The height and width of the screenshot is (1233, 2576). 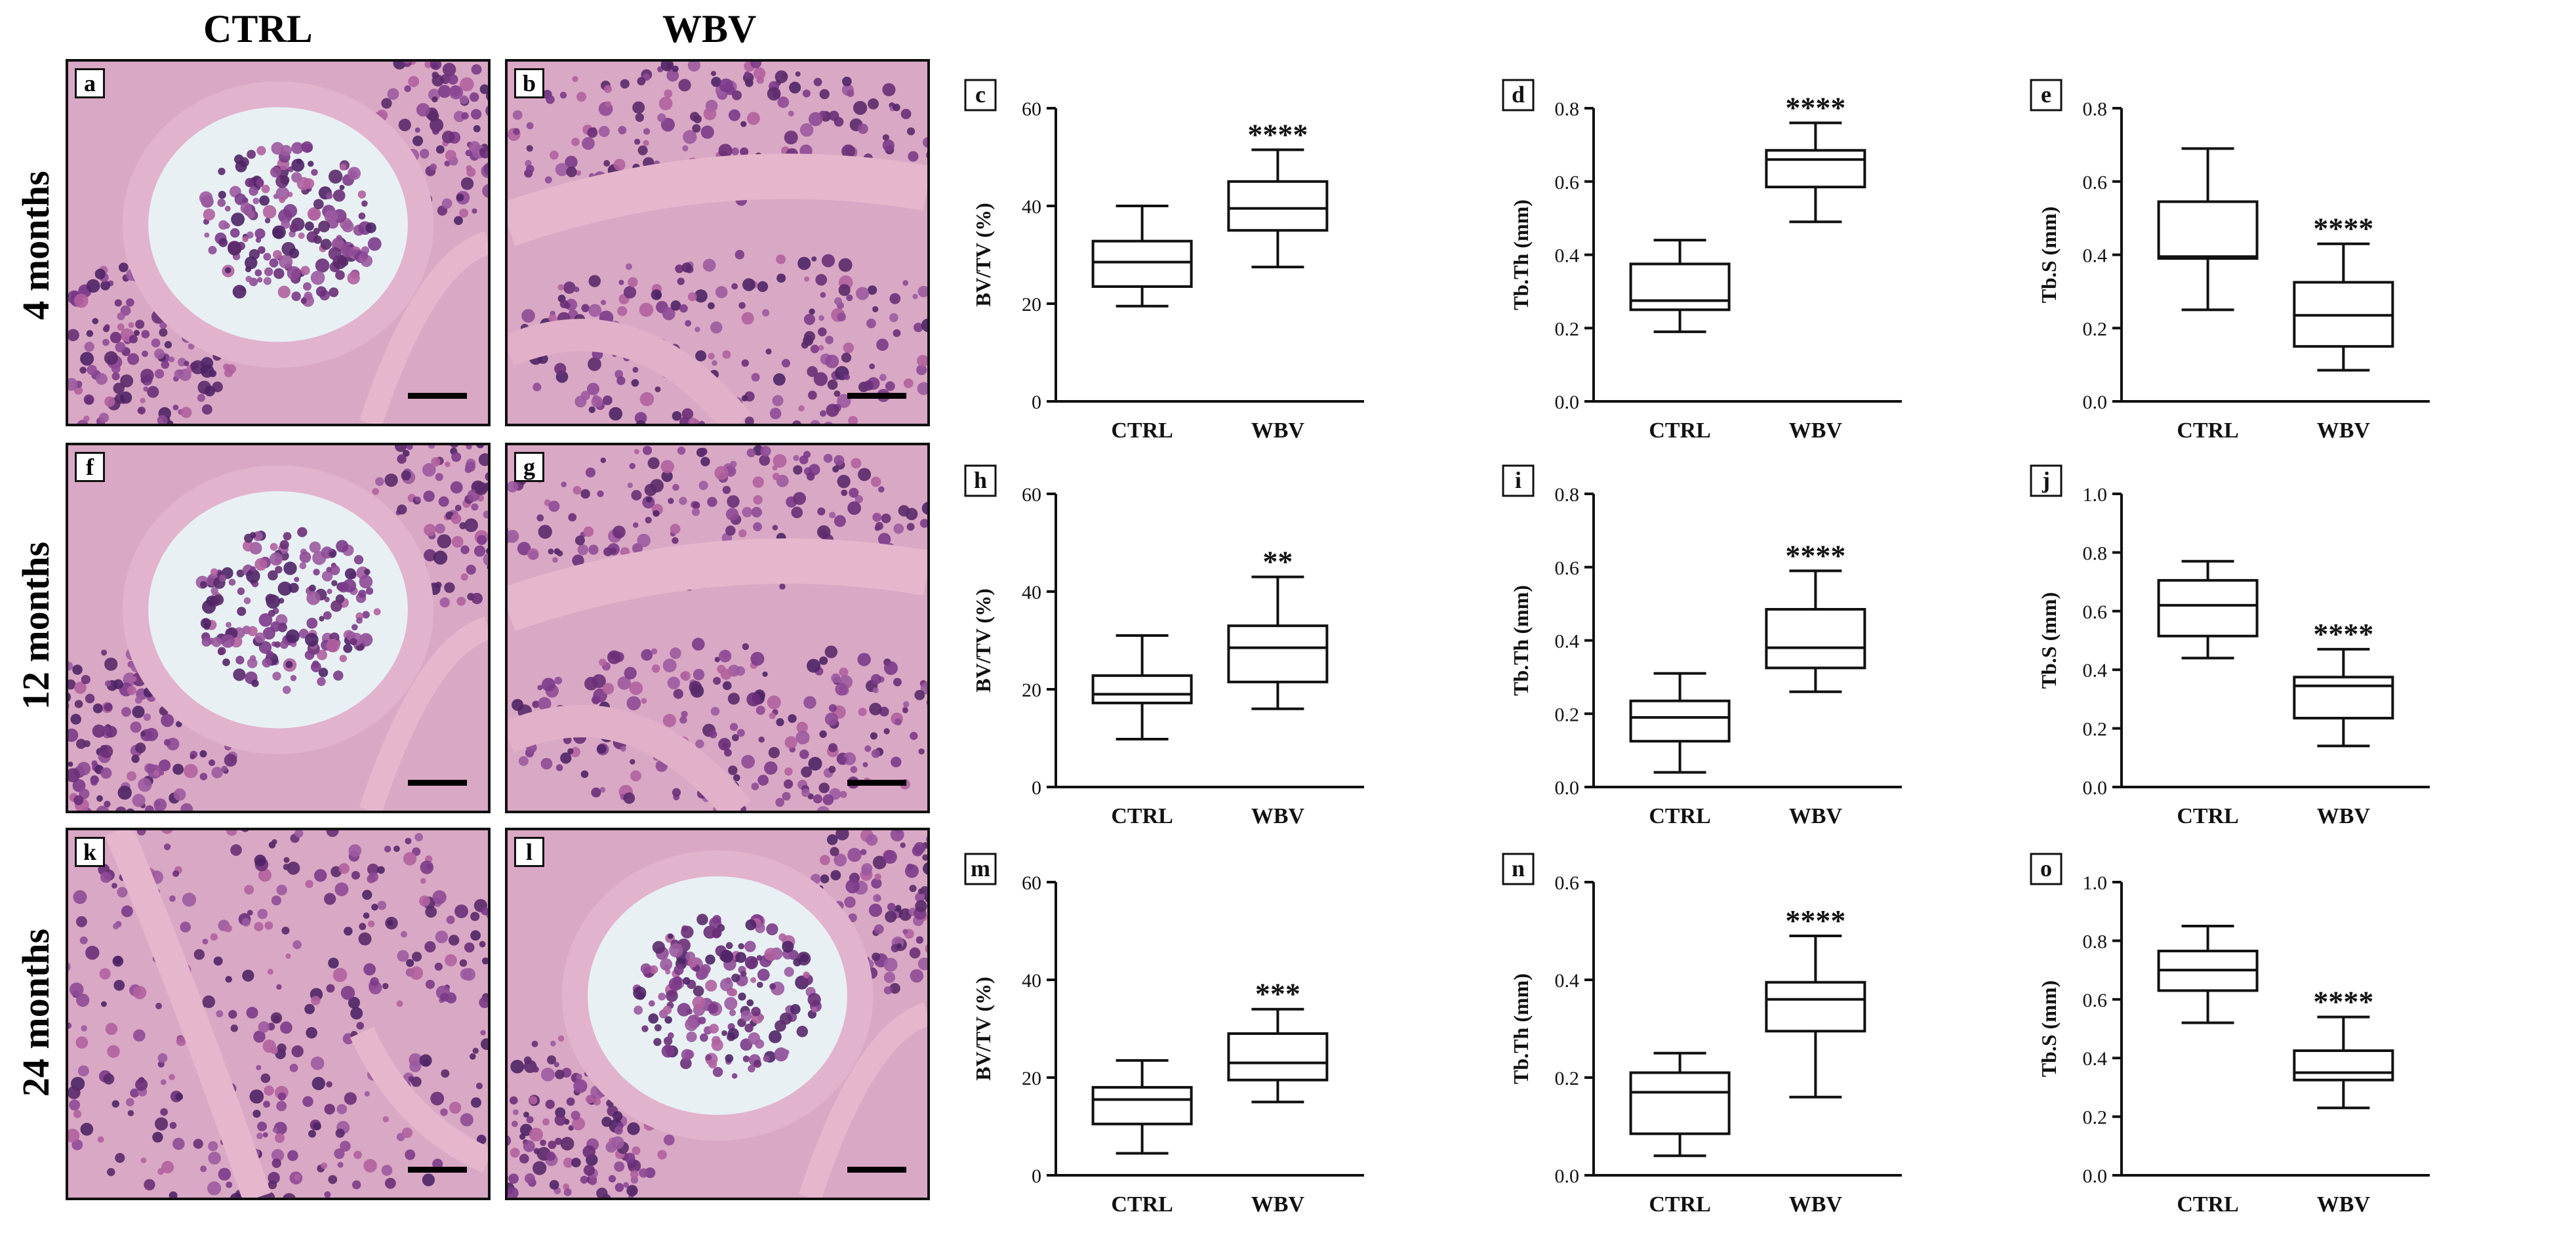 I want to click on svg-text: d, so click(x=1518, y=94).